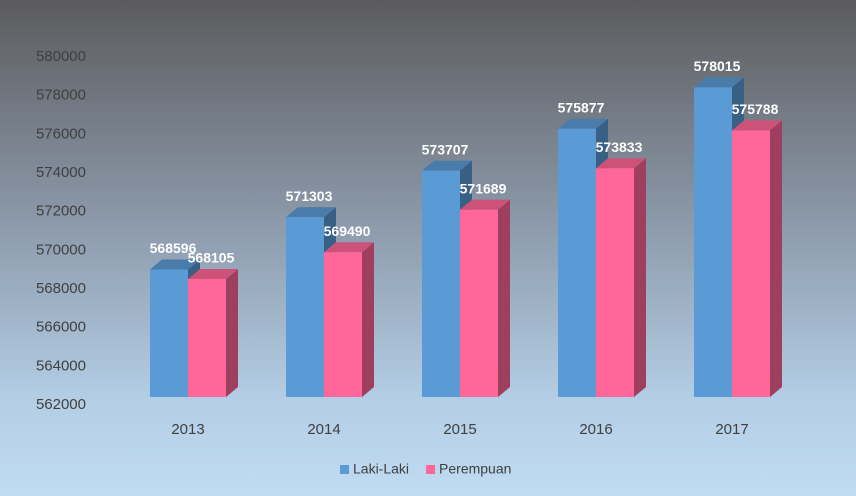  What do you see at coordinates (459, 429) in the screenshot?
I see `x-tick-label: 2015` at bounding box center [459, 429].